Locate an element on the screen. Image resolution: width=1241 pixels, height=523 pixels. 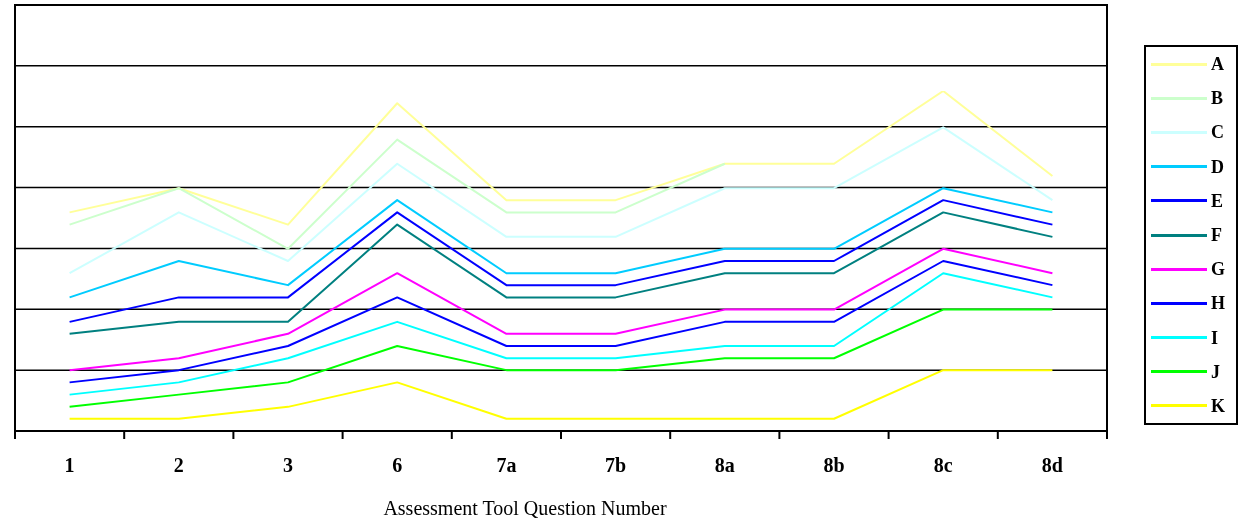
x-axis-title: Assessment Tool Question Number is located at coordinates (525, 508).